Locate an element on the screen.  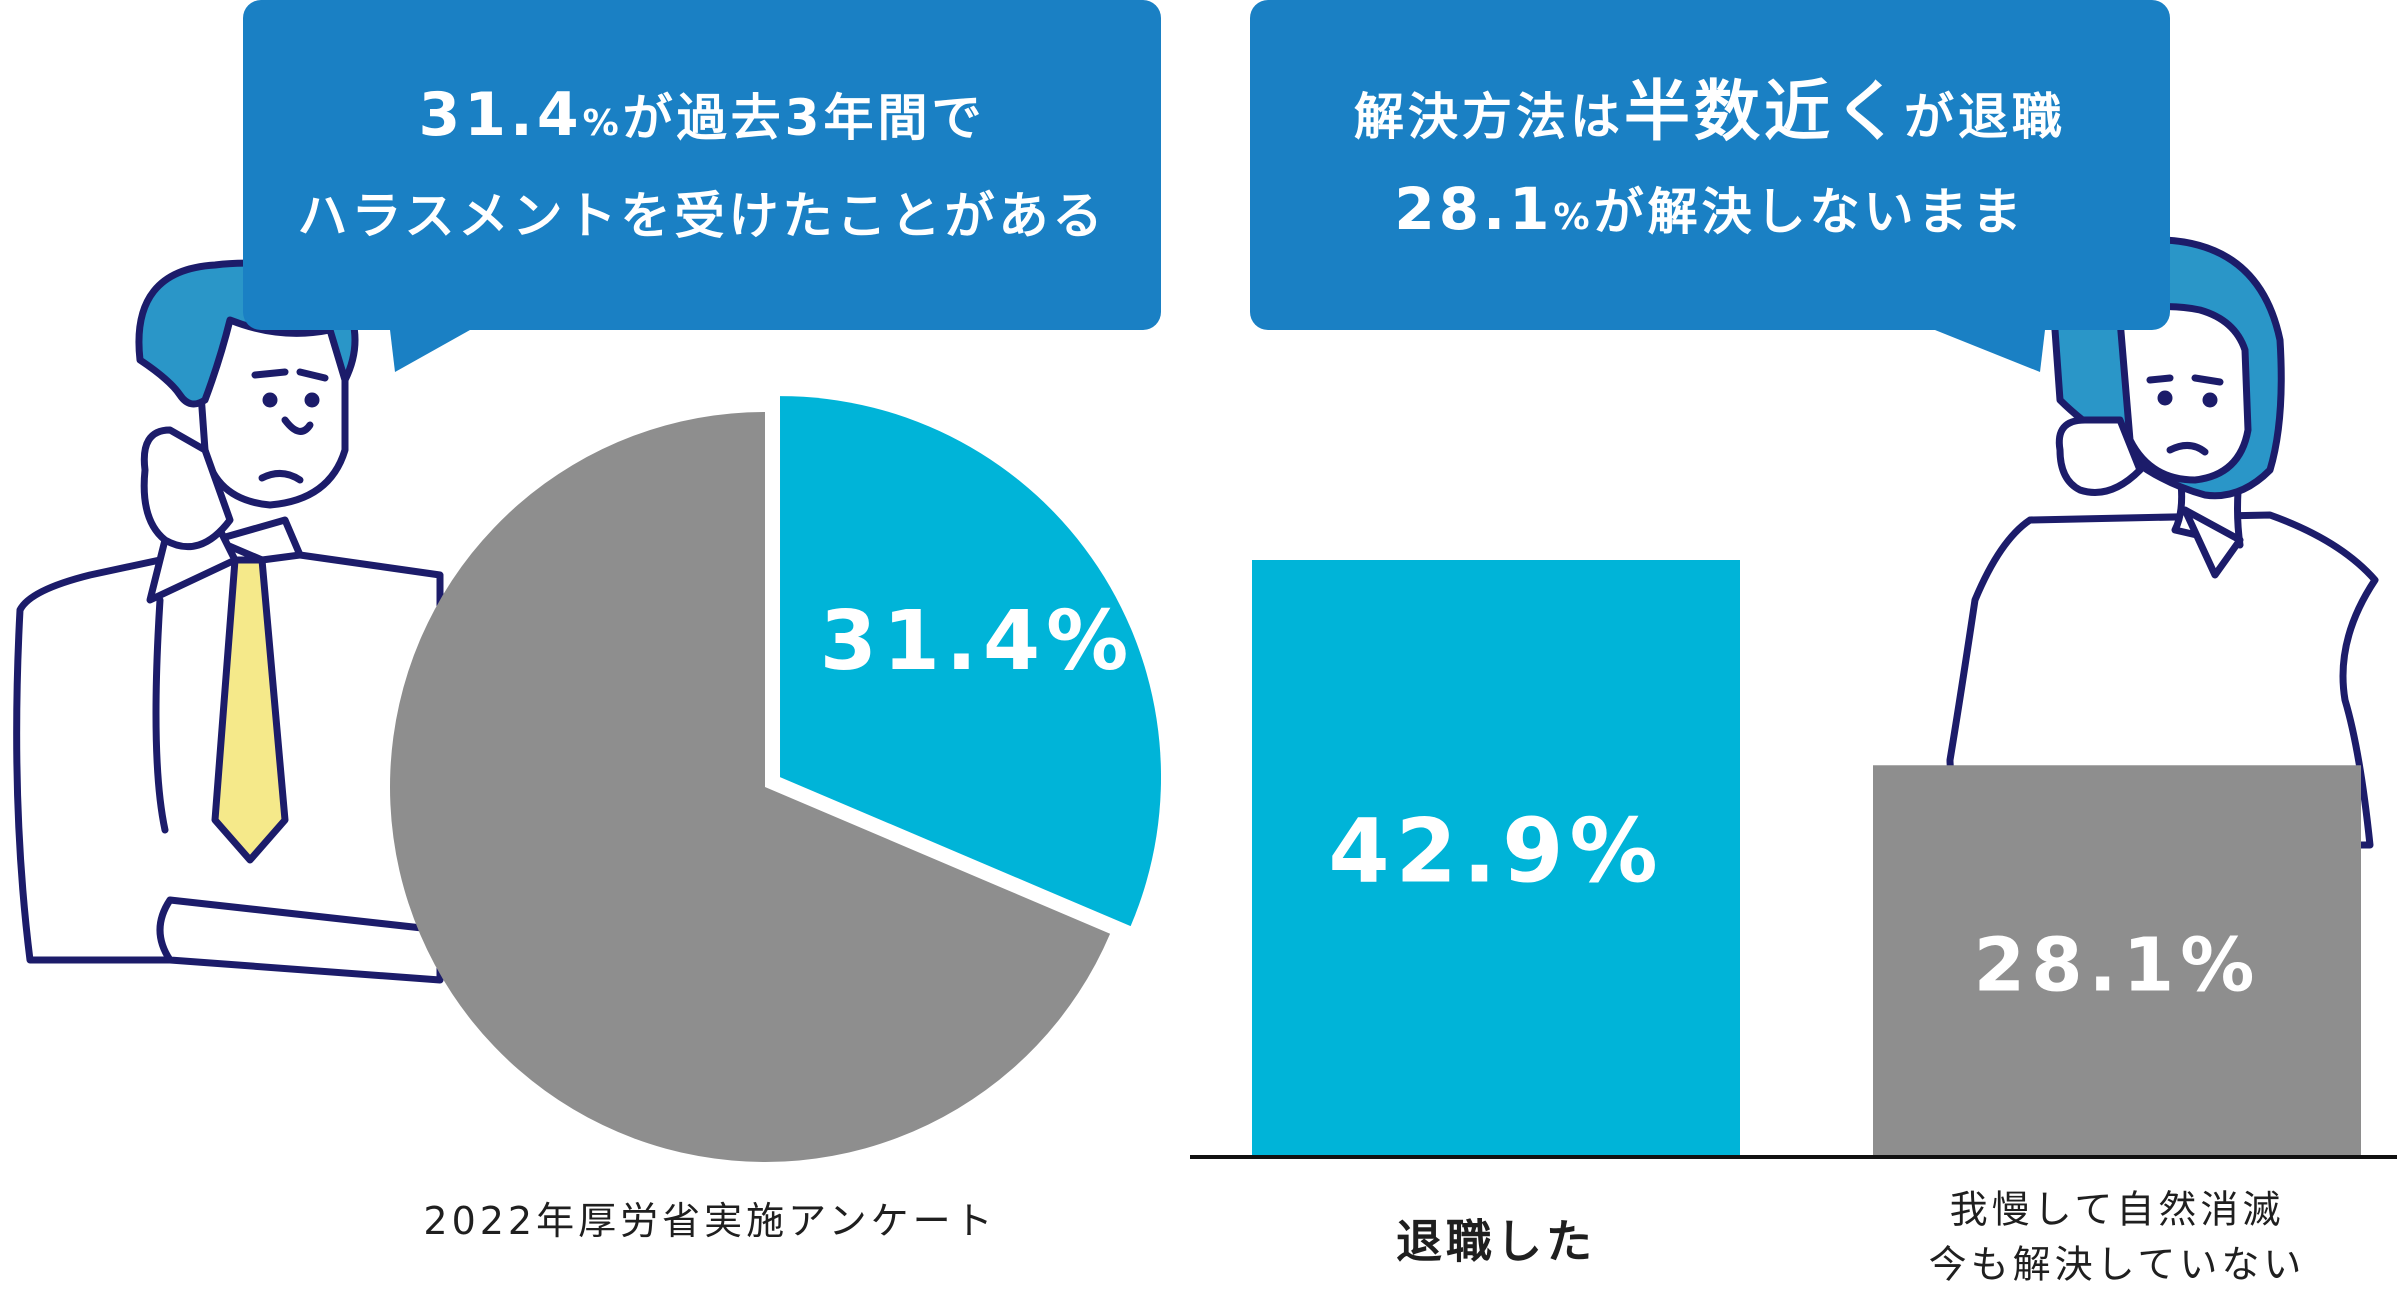
bar-value-label-2: 28.1% is located at coordinates (2117, 966).